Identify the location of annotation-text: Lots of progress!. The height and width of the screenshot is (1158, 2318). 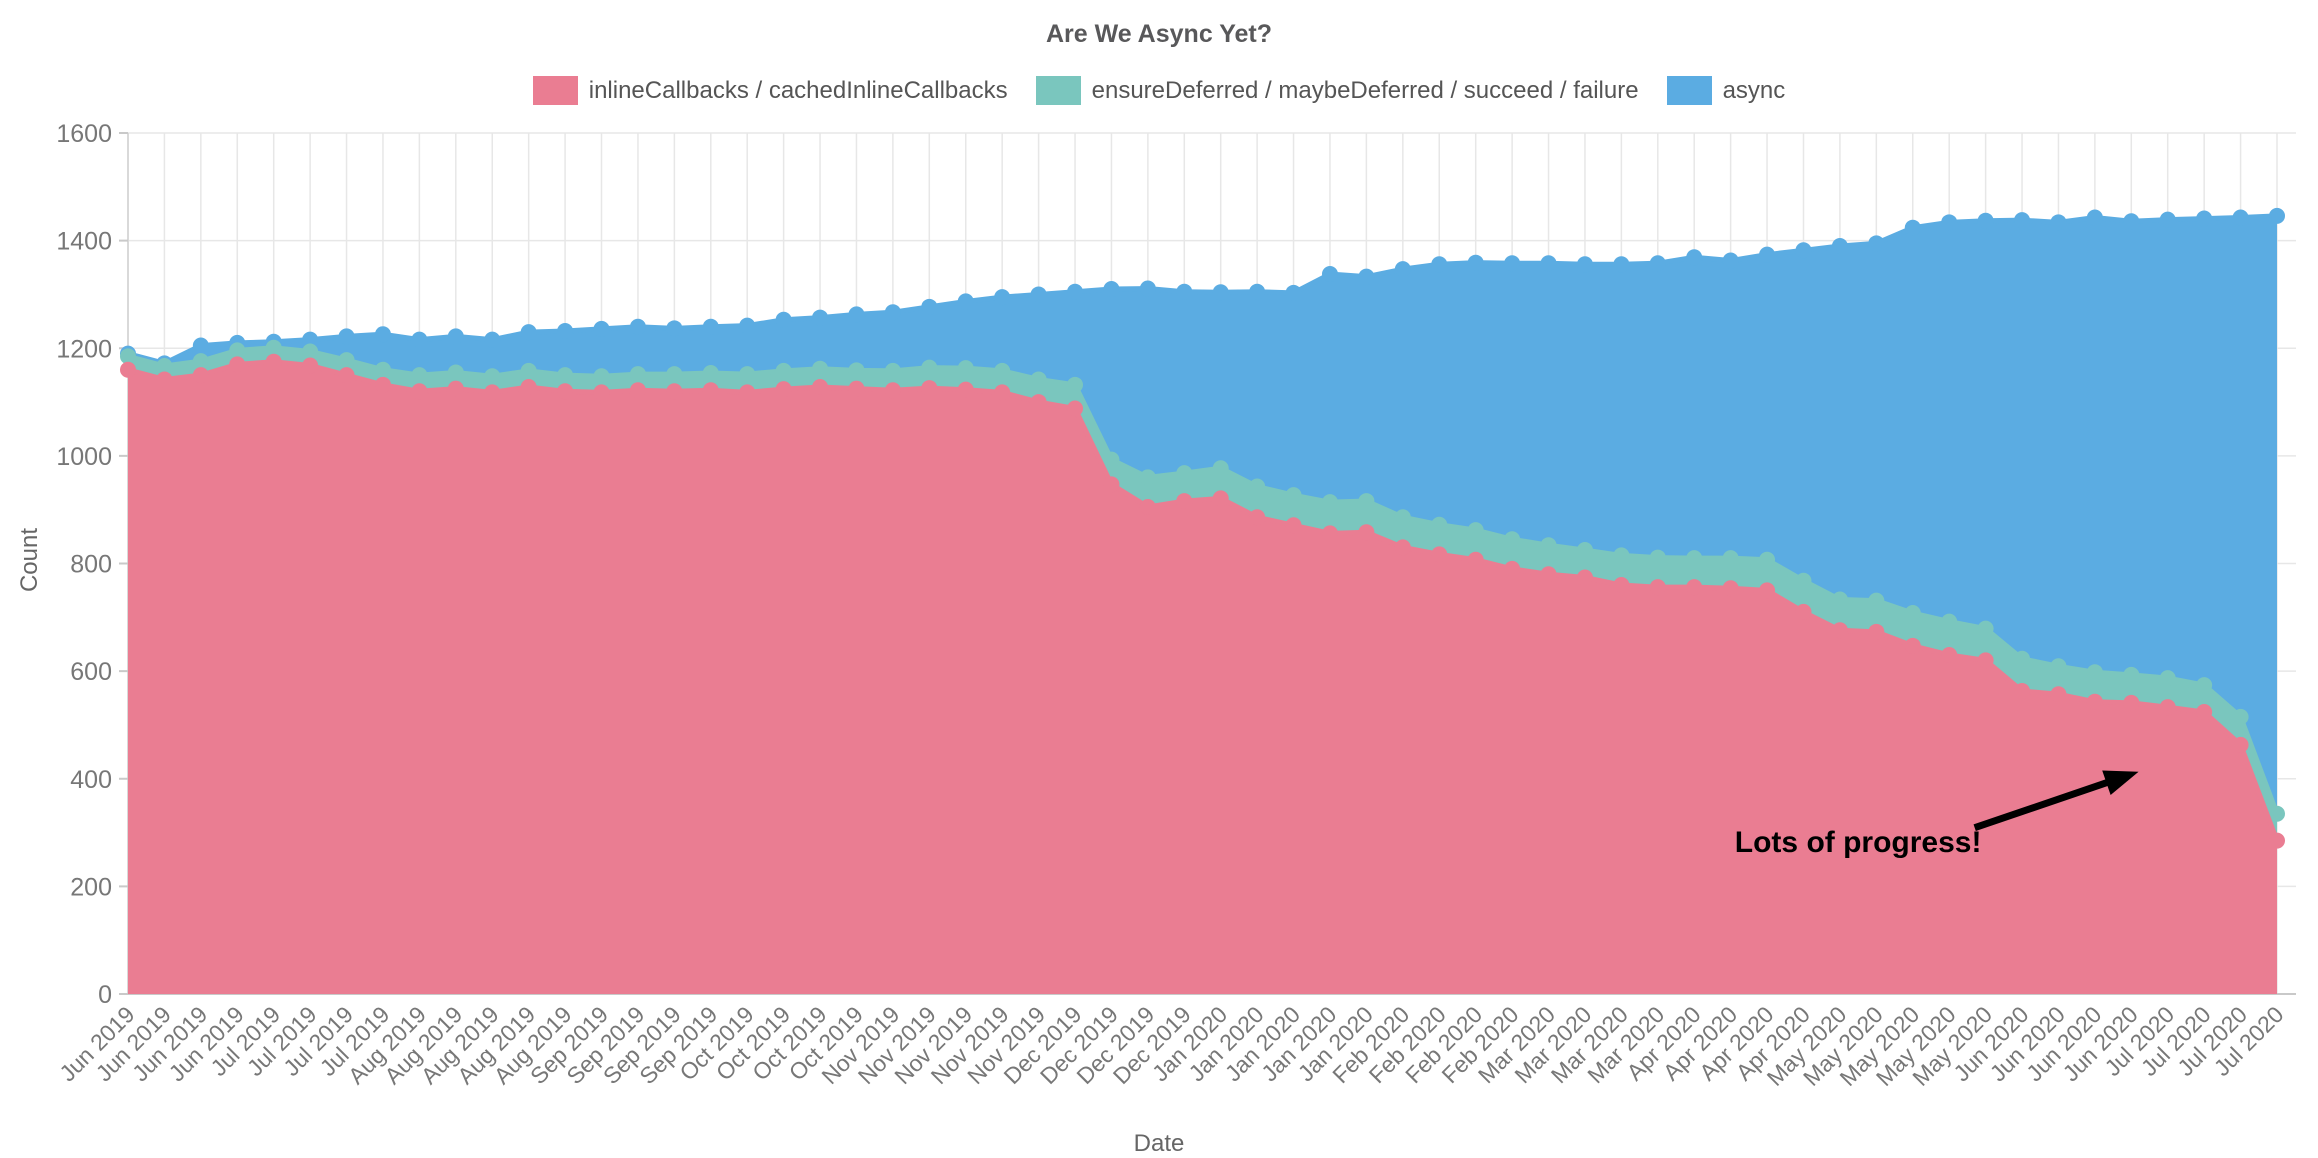
(1858, 842).